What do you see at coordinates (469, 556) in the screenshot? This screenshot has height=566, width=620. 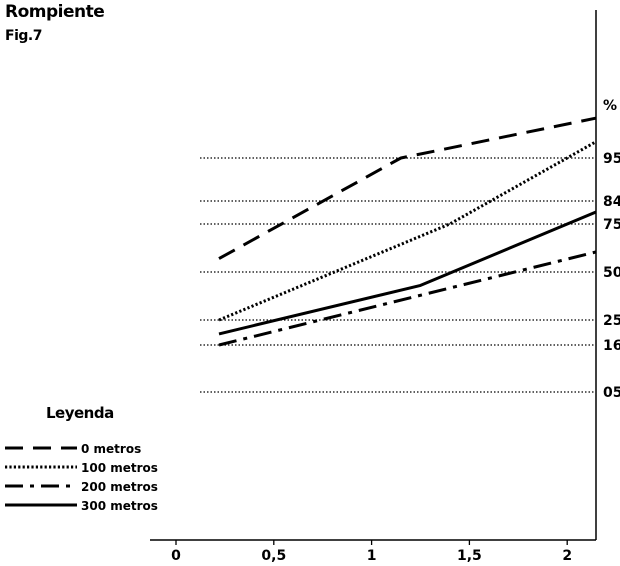 I see `x-tick-label: 1,5` at bounding box center [469, 556].